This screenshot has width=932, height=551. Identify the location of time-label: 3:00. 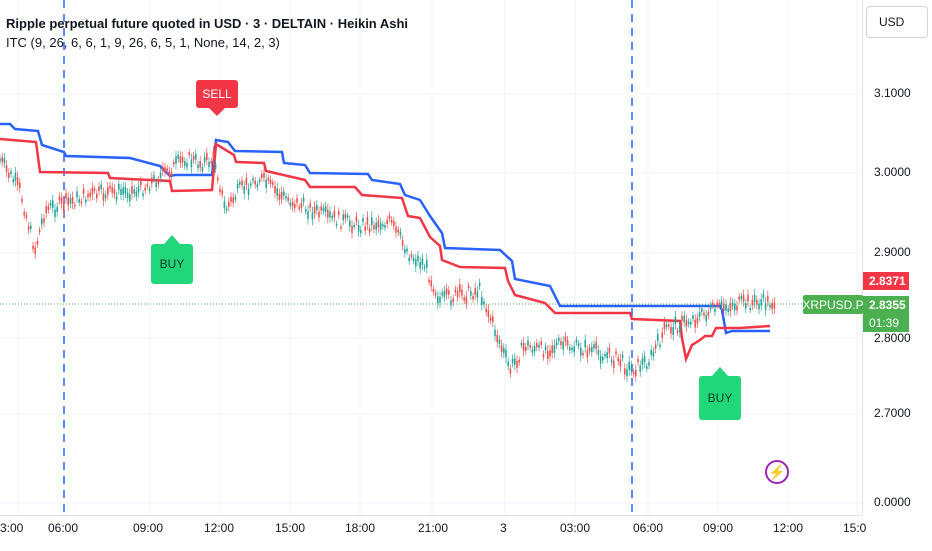
(12, 528).